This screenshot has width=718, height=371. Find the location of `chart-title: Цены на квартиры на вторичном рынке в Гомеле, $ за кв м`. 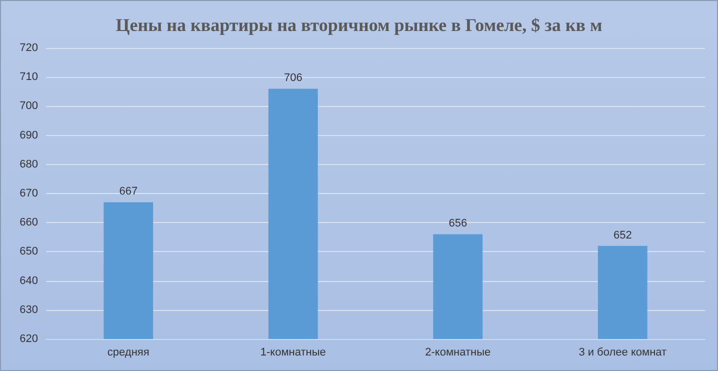

chart-title: Цены на квартиры на вторичном рынке в Гомеле, $ за кв м is located at coordinates (359, 25).